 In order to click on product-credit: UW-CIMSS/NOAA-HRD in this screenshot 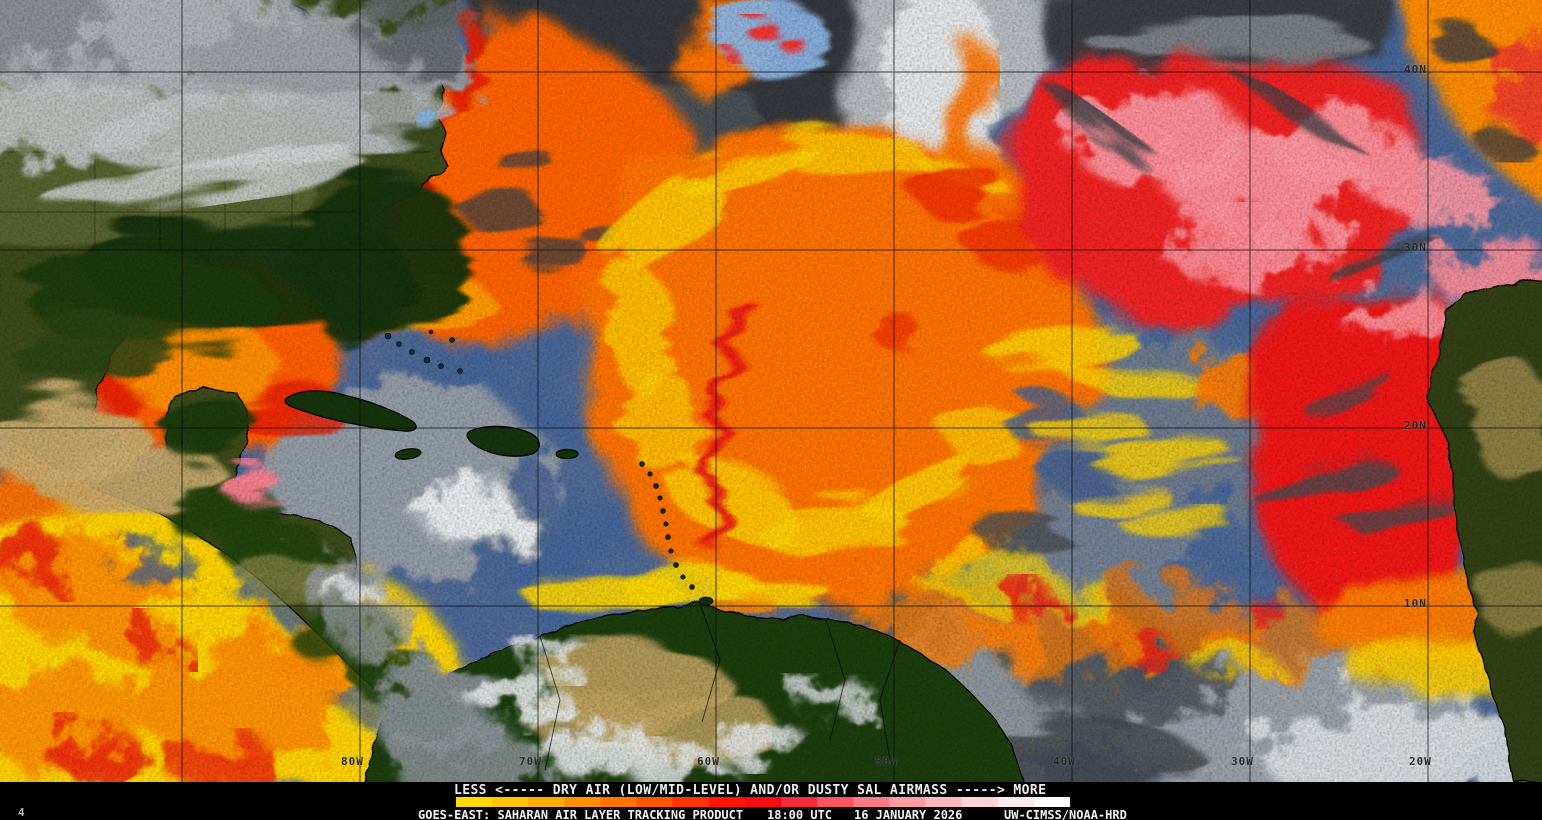, I will do `click(1065, 814)`.